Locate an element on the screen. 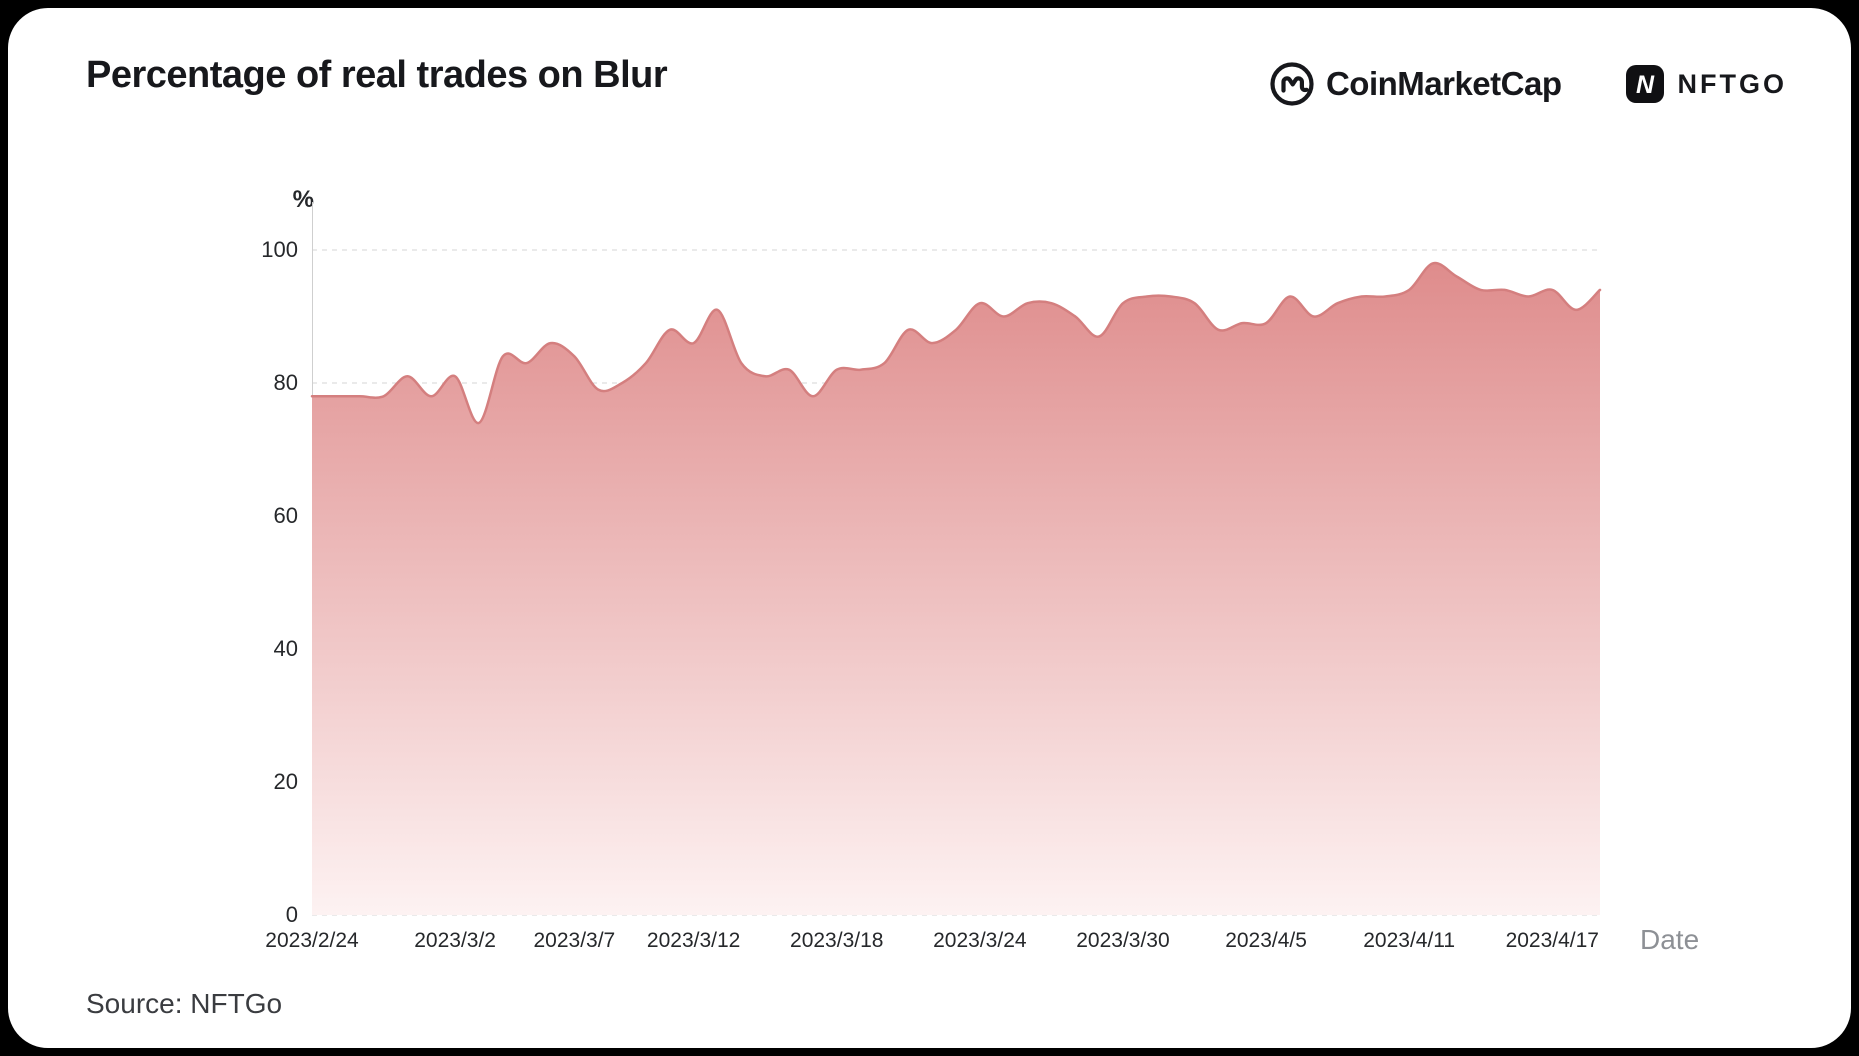 The width and height of the screenshot is (1859, 1056). coinmarketcap-icon is located at coordinates (1292, 84).